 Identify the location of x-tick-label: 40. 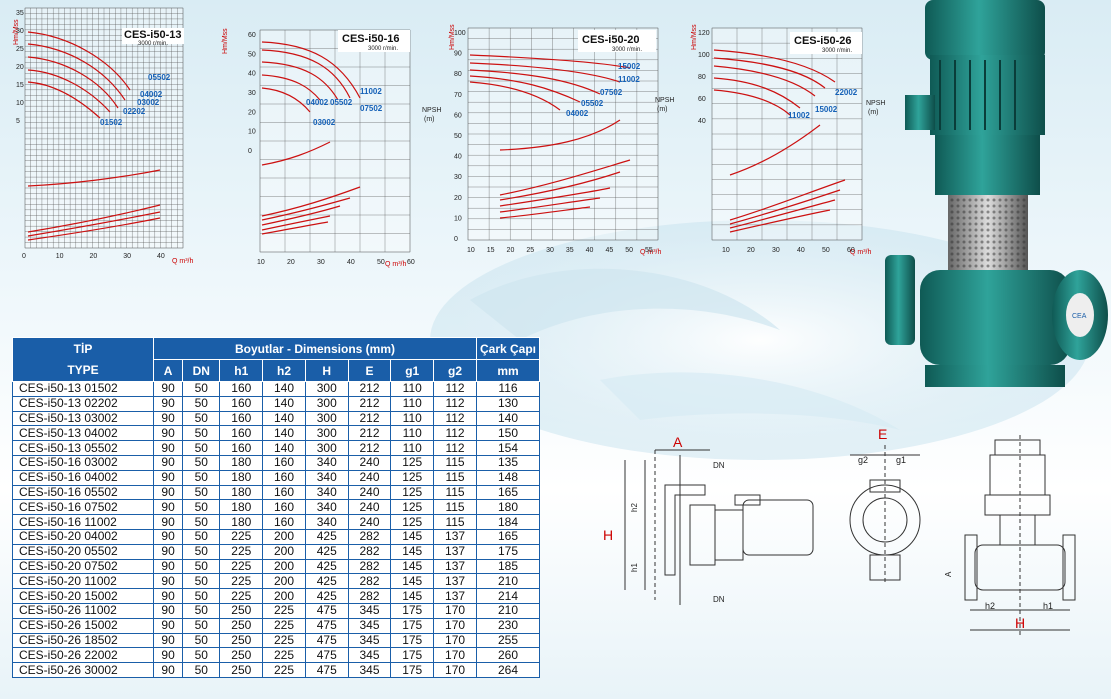
(801, 250).